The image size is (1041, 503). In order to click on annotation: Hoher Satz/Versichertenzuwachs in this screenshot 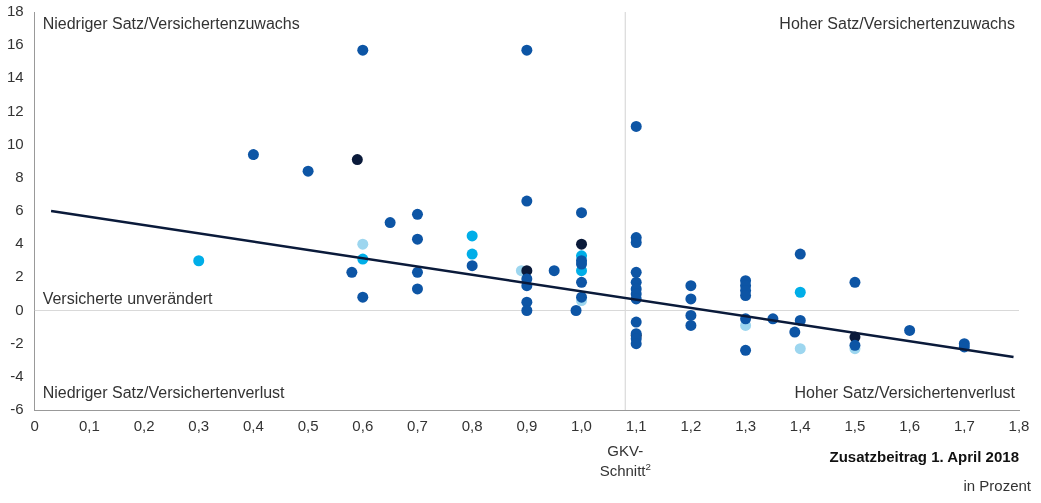, I will do `click(897, 23)`.